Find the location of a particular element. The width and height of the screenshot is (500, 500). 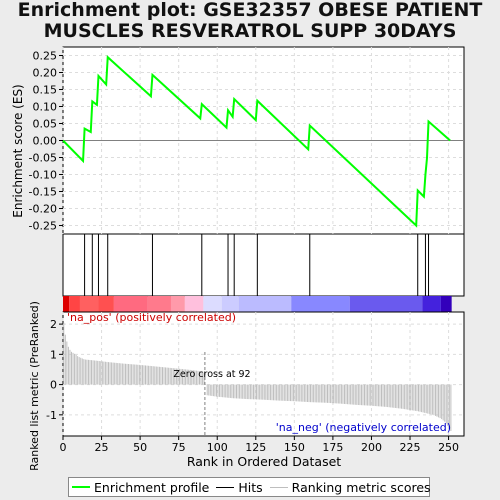

chart-title-line-2: MUSCLES RESVERATROL SUPP 30DAYS is located at coordinates (250, 31).